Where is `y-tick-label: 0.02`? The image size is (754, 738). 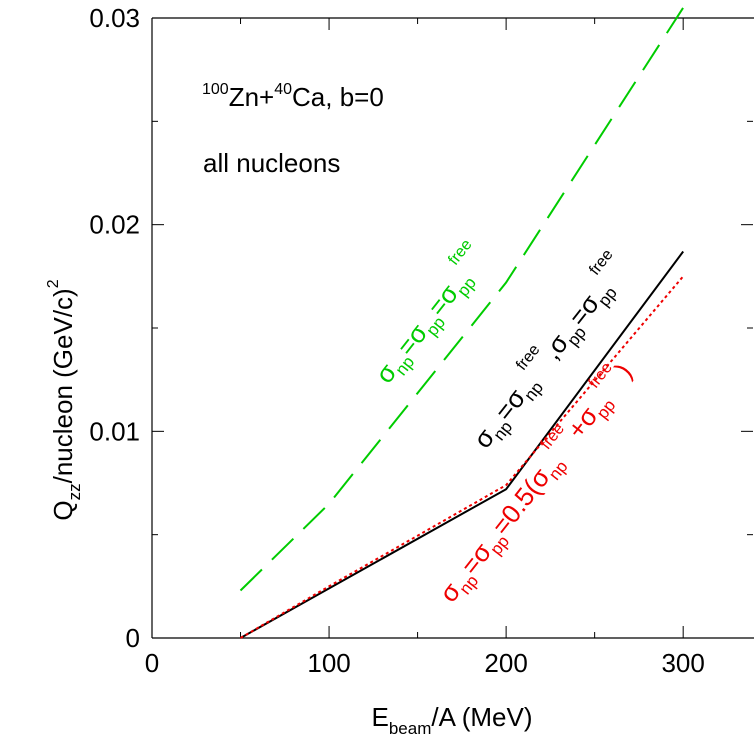 y-tick-label: 0.02 is located at coordinates (114, 225).